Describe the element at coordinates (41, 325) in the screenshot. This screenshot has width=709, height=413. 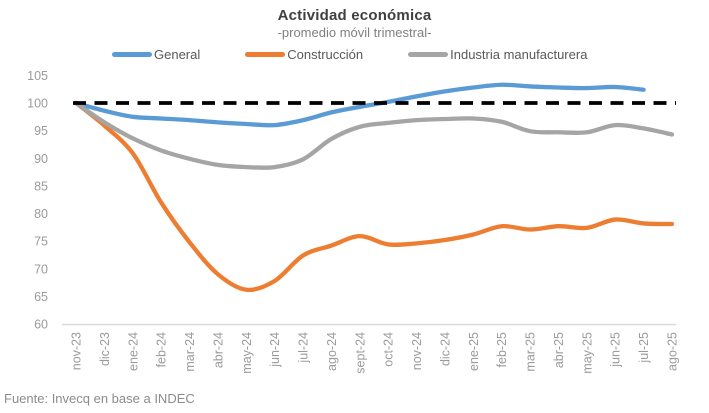
I see `y-axis-label: 60` at that location.